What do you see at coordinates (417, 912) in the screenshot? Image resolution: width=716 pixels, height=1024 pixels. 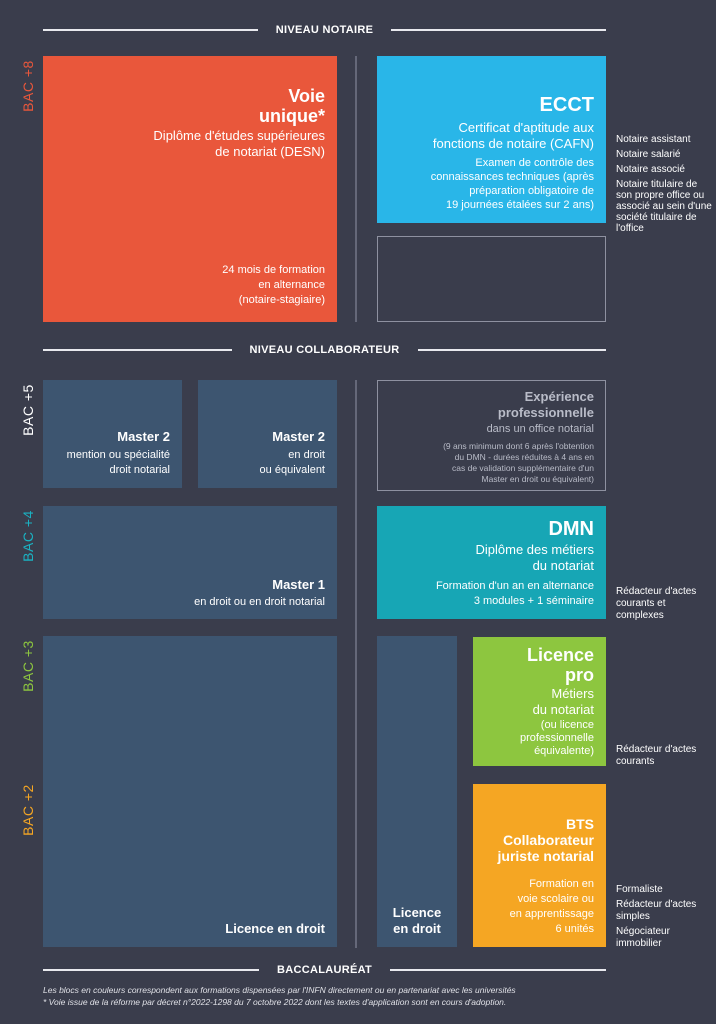 I see `licence-droit-narrow-line: Licence` at bounding box center [417, 912].